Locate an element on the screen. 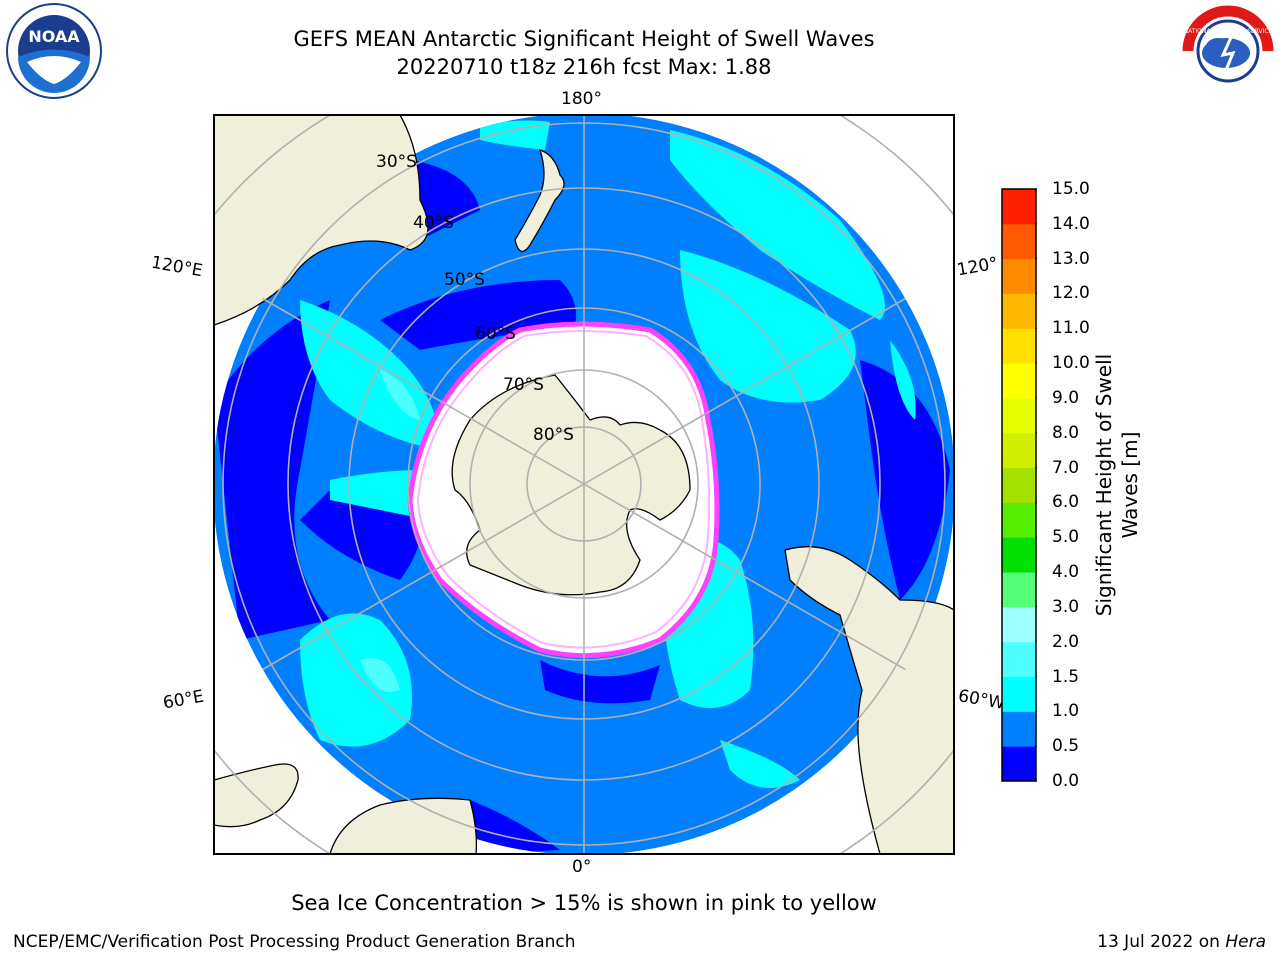 The height and width of the screenshot is (960, 1280). madagascar-landmass is located at coordinates (256, 795).